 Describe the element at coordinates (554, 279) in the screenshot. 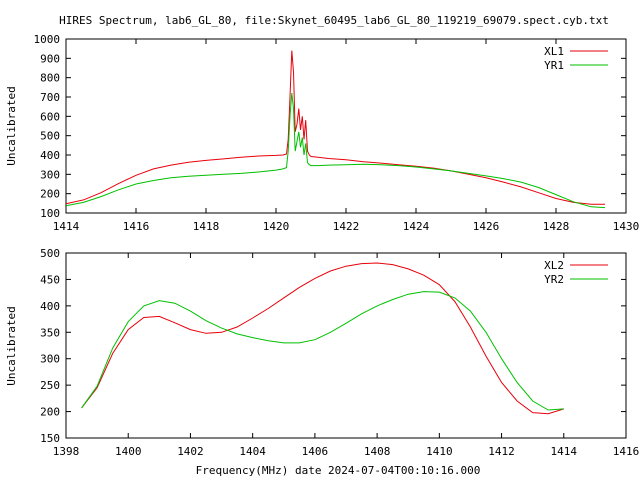

I see `legend-label-yr2: YR2` at that location.